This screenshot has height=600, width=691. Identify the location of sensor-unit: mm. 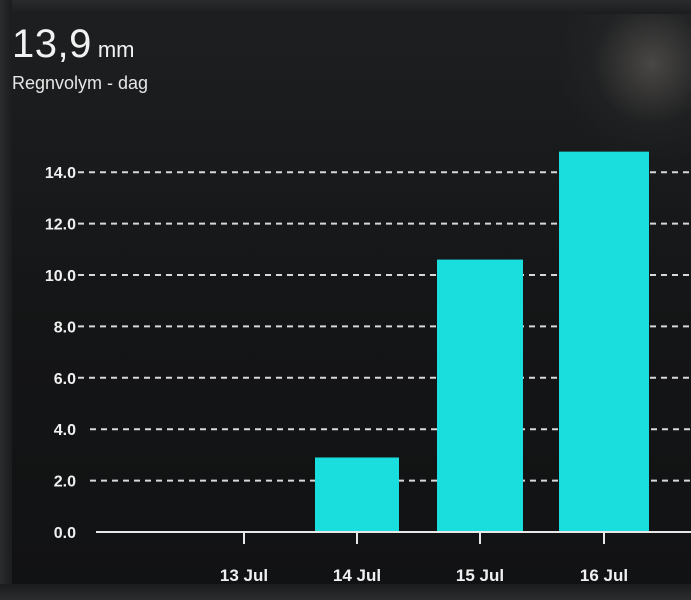
(116, 49).